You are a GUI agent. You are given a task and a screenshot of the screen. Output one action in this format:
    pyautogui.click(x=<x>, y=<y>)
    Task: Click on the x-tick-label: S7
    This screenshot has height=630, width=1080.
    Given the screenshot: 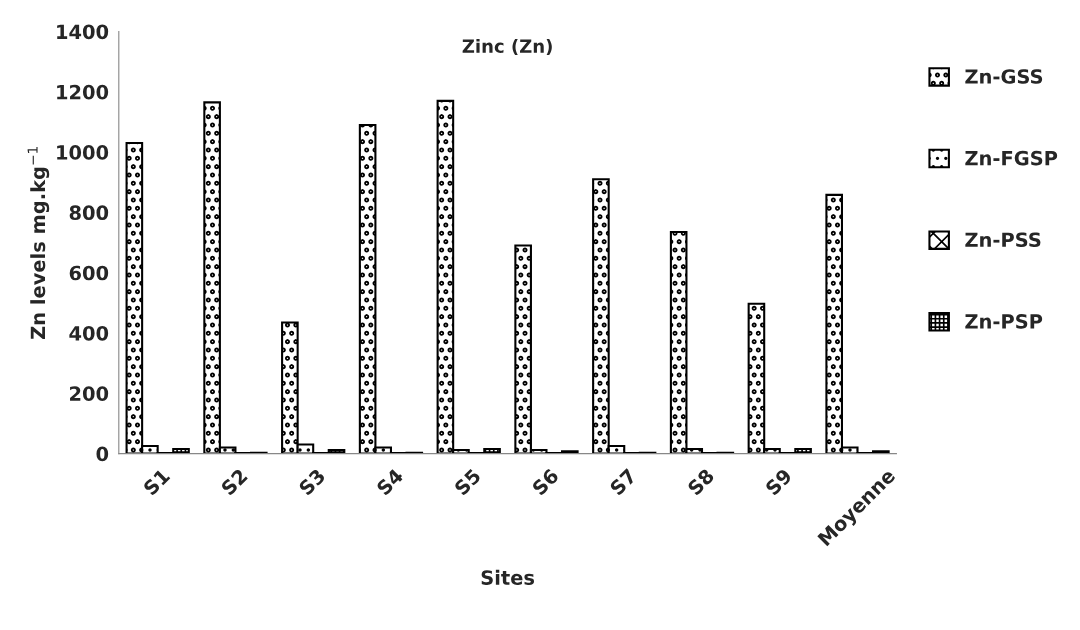 What is the action you would take?
    pyautogui.click(x=623, y=482)
    